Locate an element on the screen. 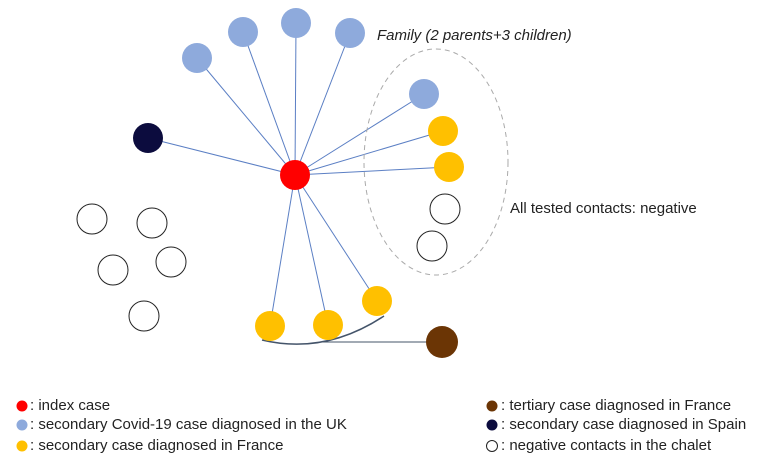  spain-node is located at coordinates (148, 138).